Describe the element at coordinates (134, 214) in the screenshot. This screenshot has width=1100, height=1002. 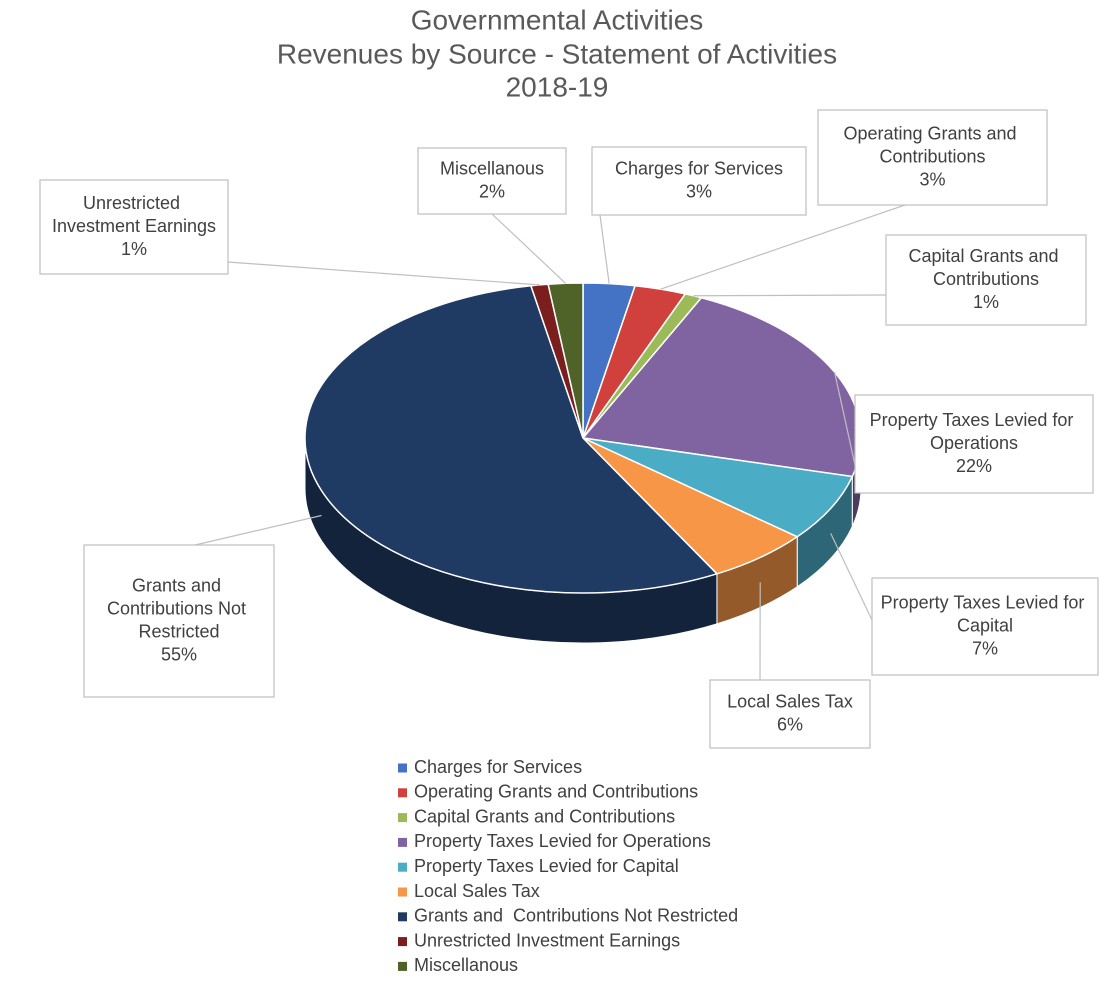
I see `data-label-name: Unrestricted Investment Earnings` at that location.